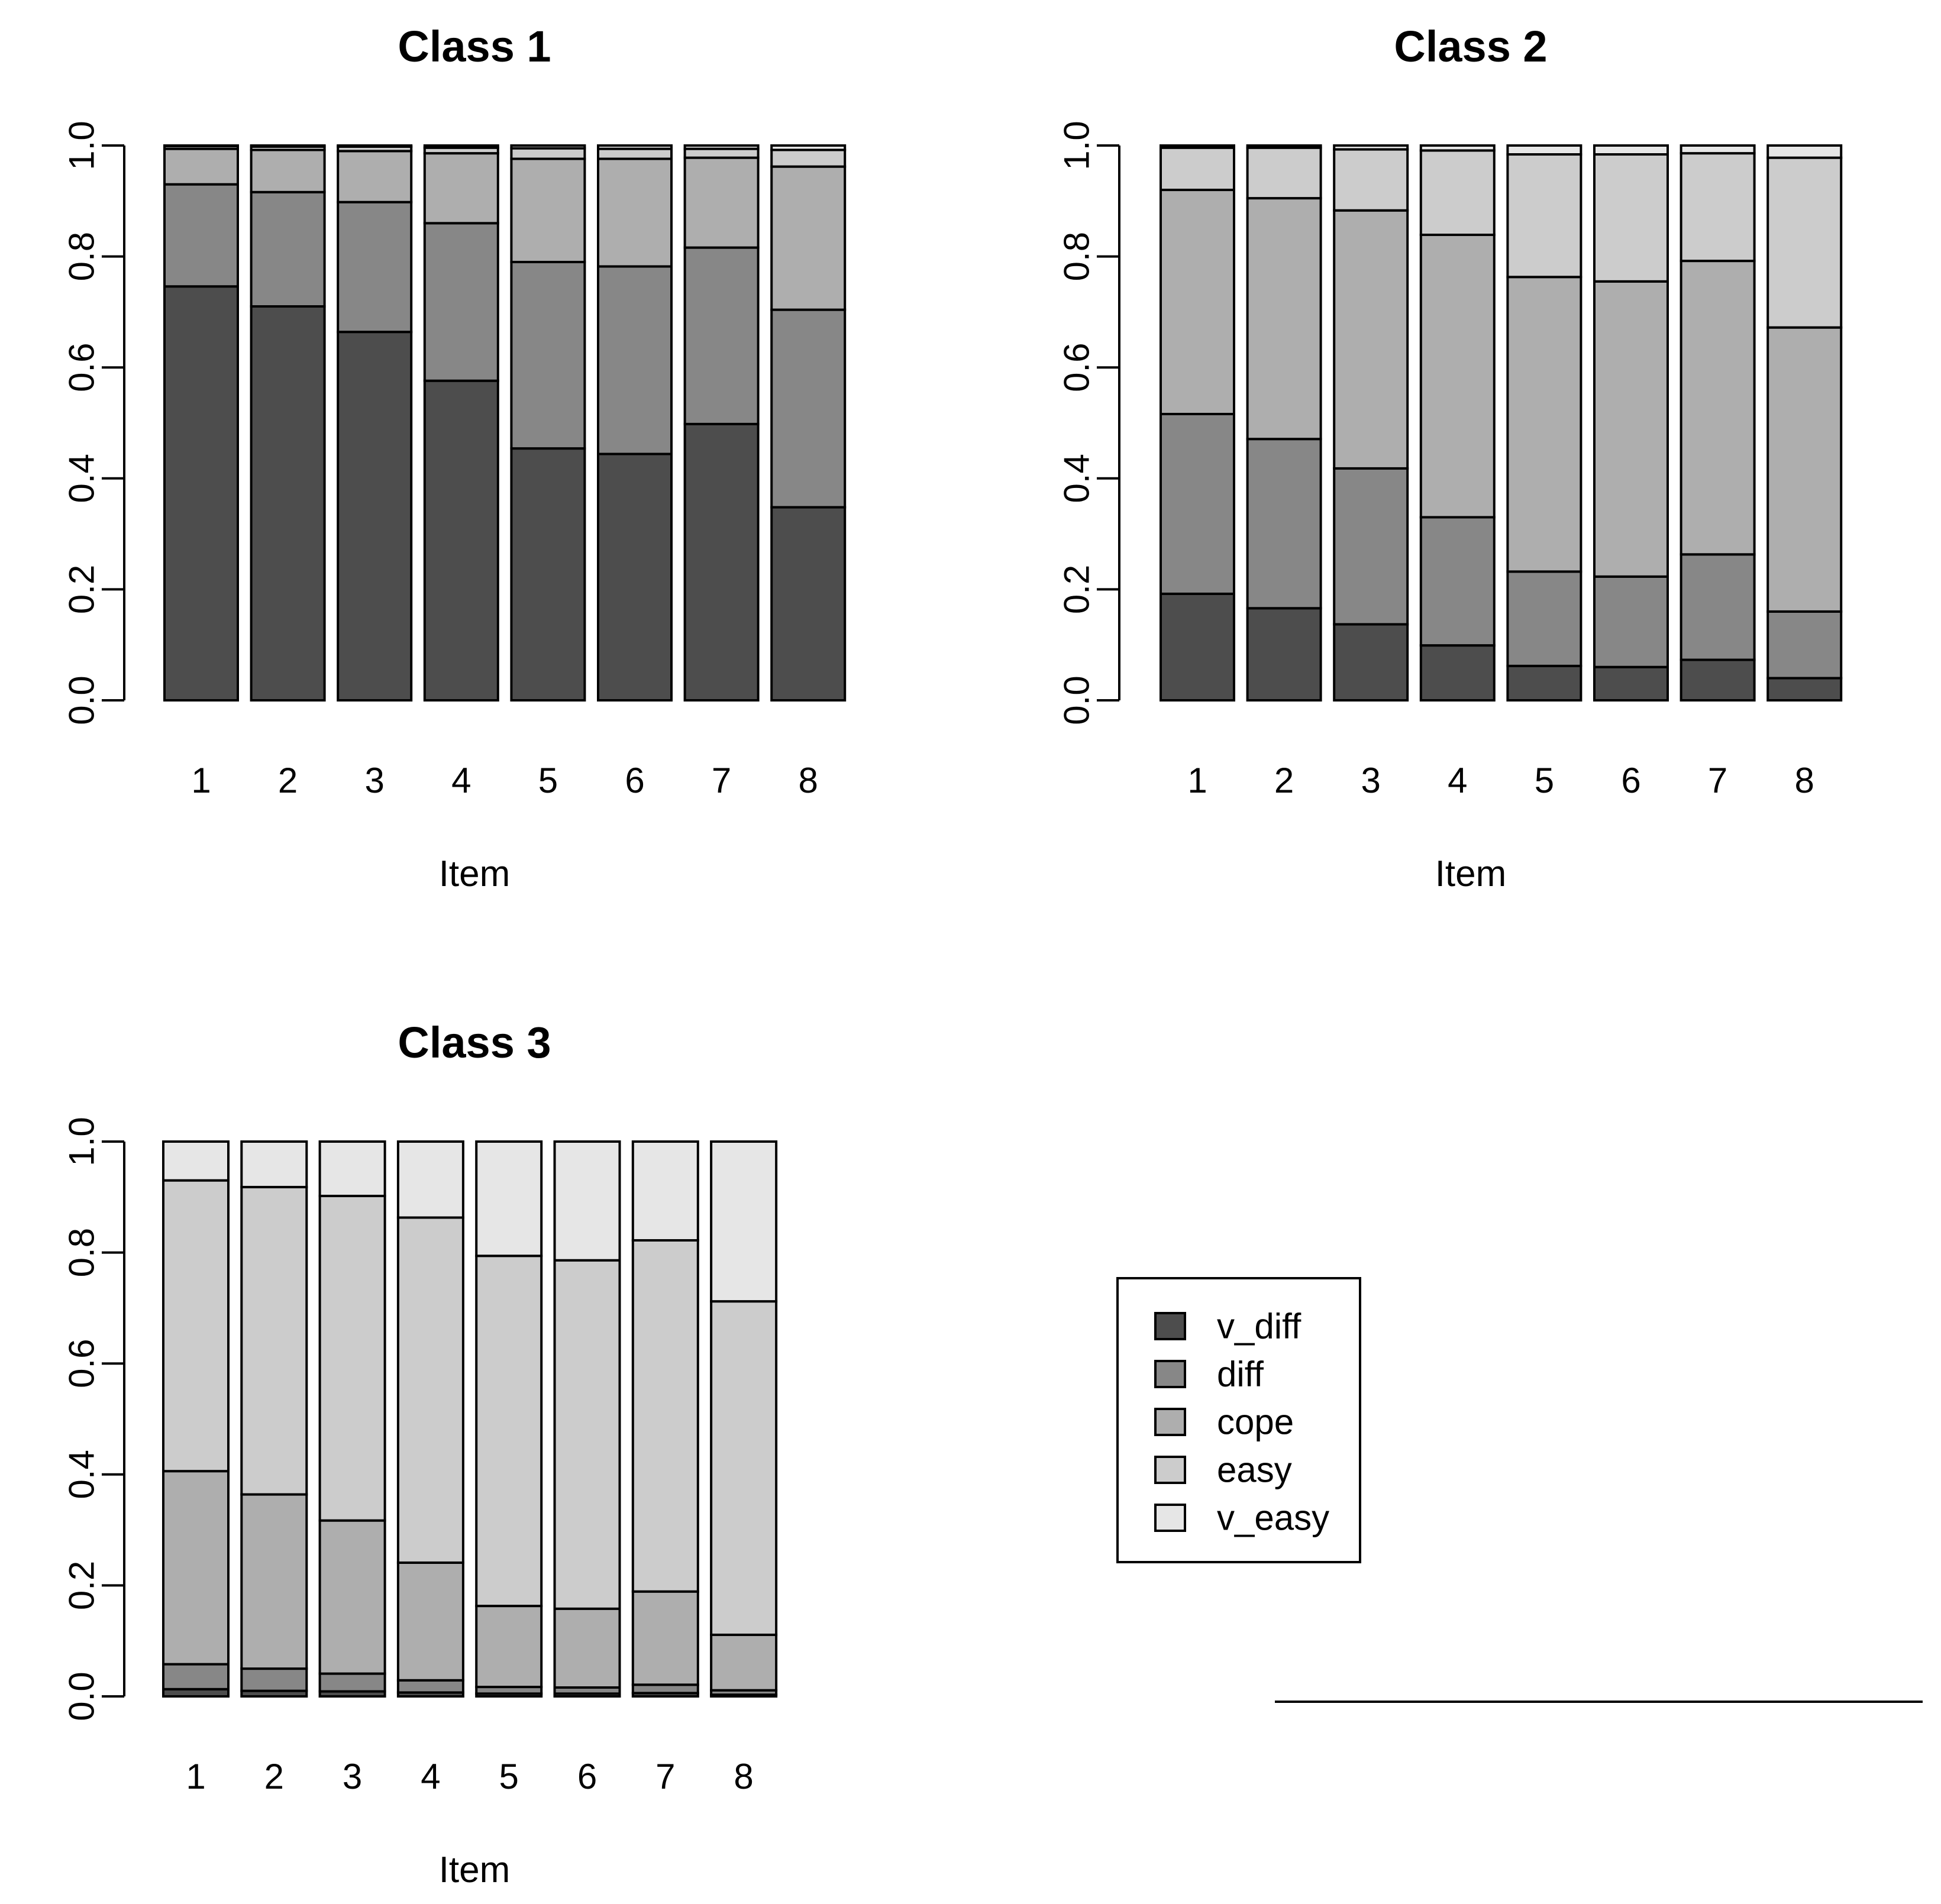 This screenshot has width=1941, height=1904. I want to click on y-tick-label: 0.6, so click(82, 367).